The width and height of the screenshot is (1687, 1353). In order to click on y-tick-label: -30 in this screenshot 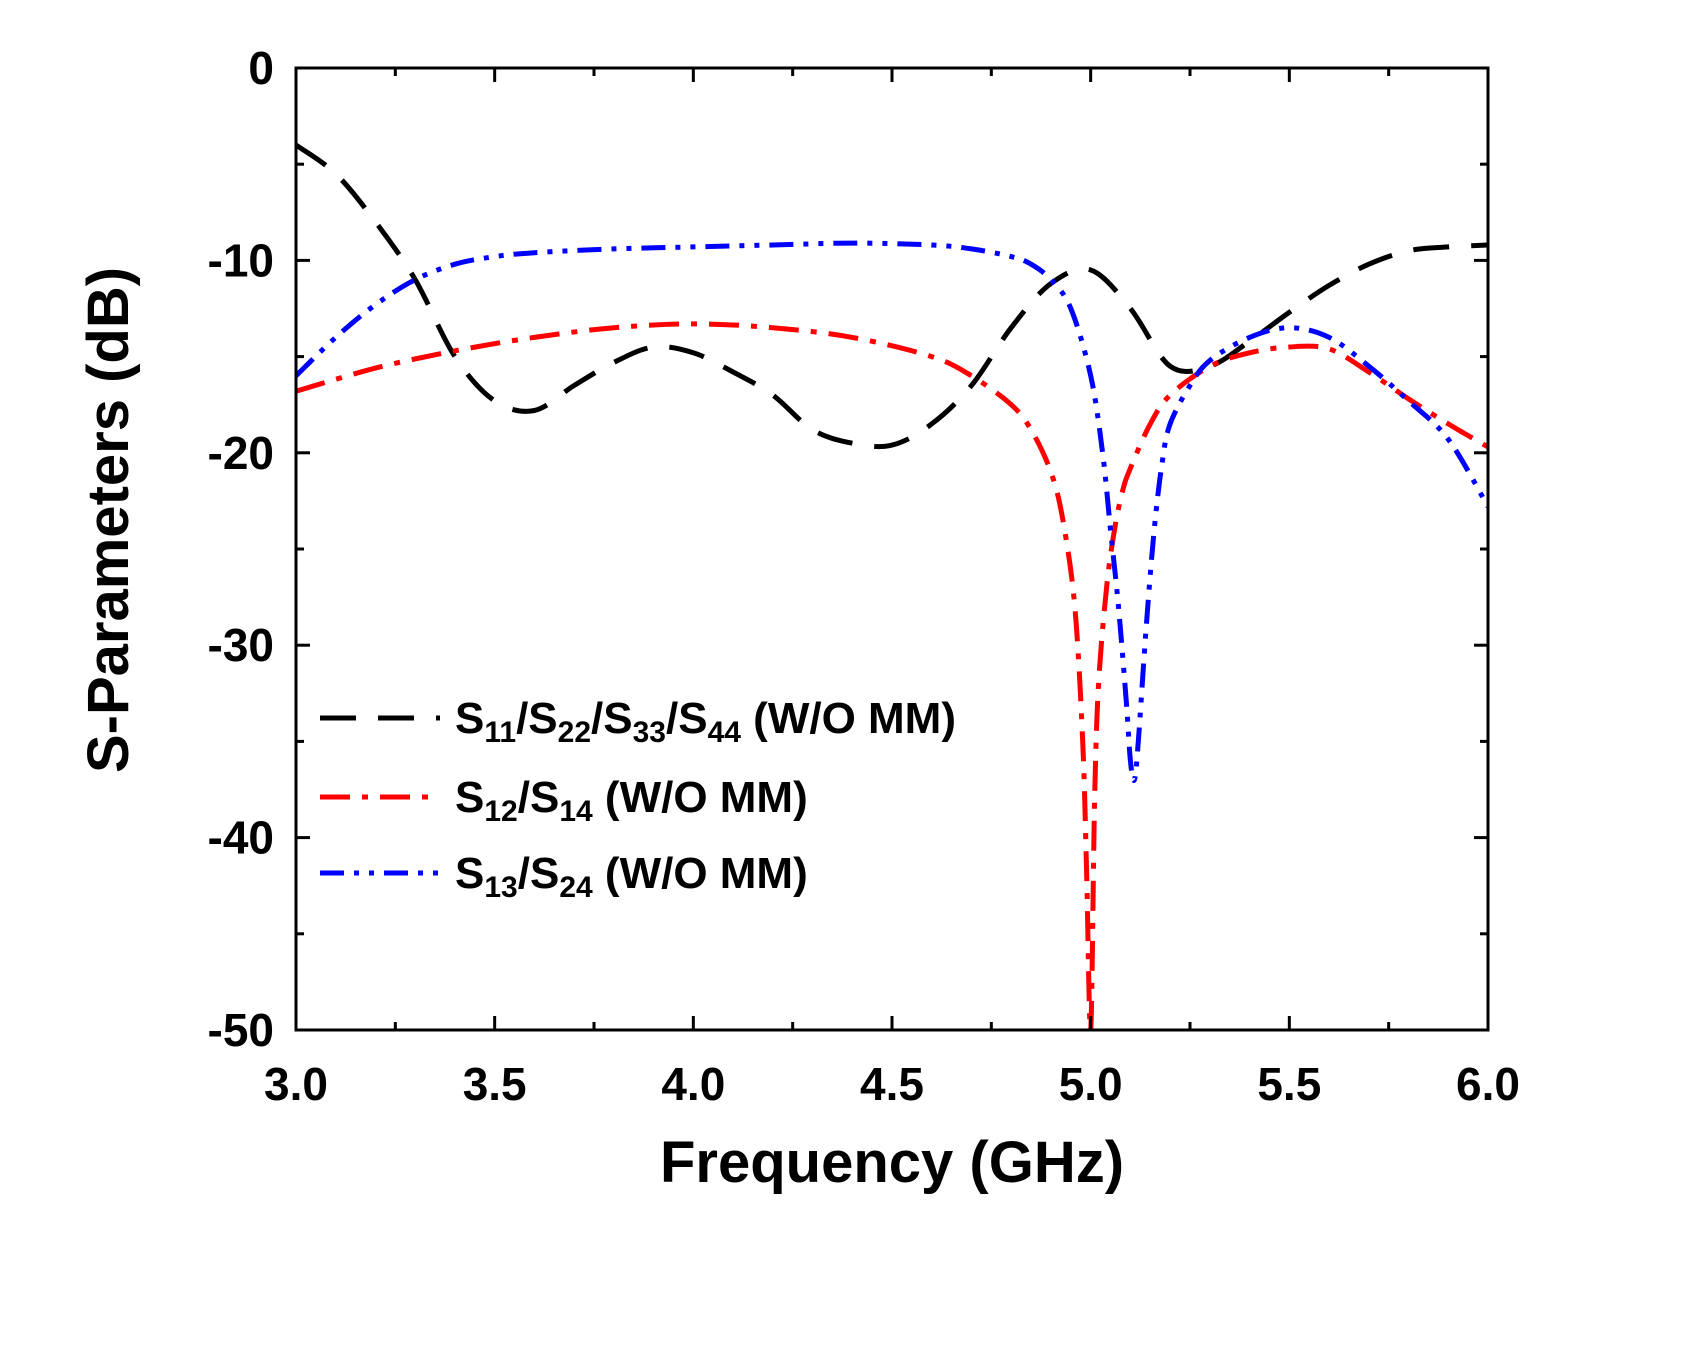, I will do `click(241, 645)`.